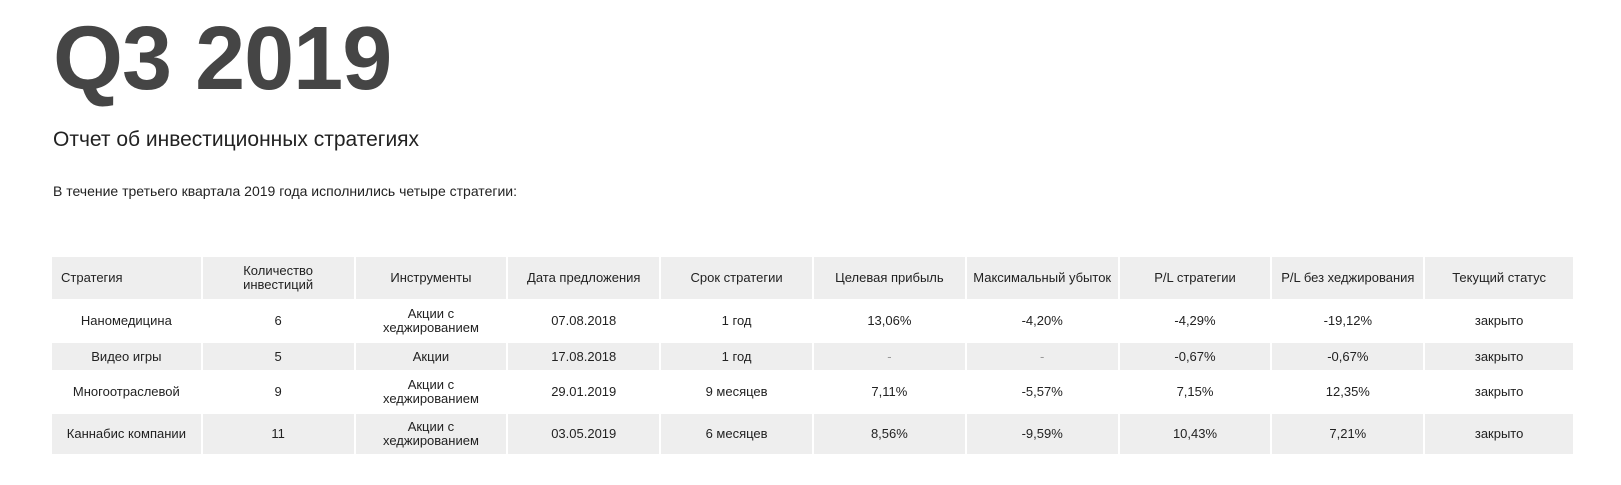 This screenshot has width=1621, height=485. Describe the element at coordinates (126, 320) in the screenshot. I see `cell-strategy: Наномедицина` at that location.